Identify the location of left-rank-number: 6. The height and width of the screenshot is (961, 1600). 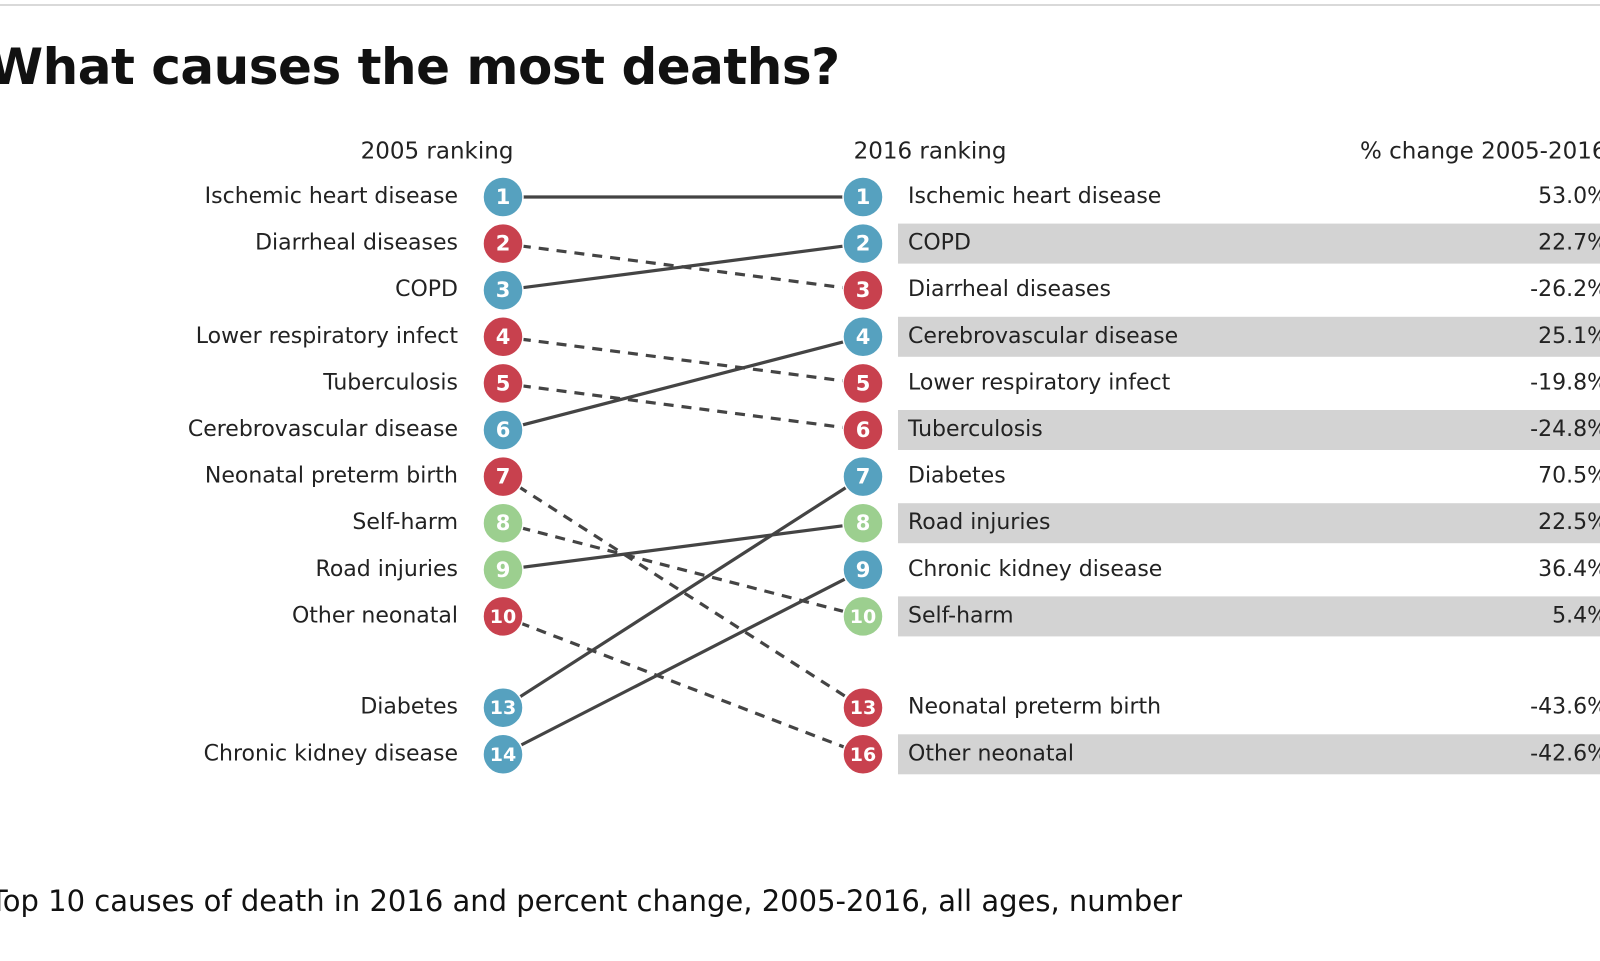
(503, 430).